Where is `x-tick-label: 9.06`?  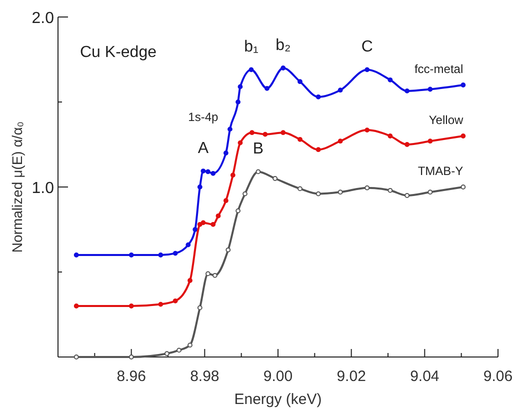 x-tick-label: 9.06 is located at coordinates (498, 376).